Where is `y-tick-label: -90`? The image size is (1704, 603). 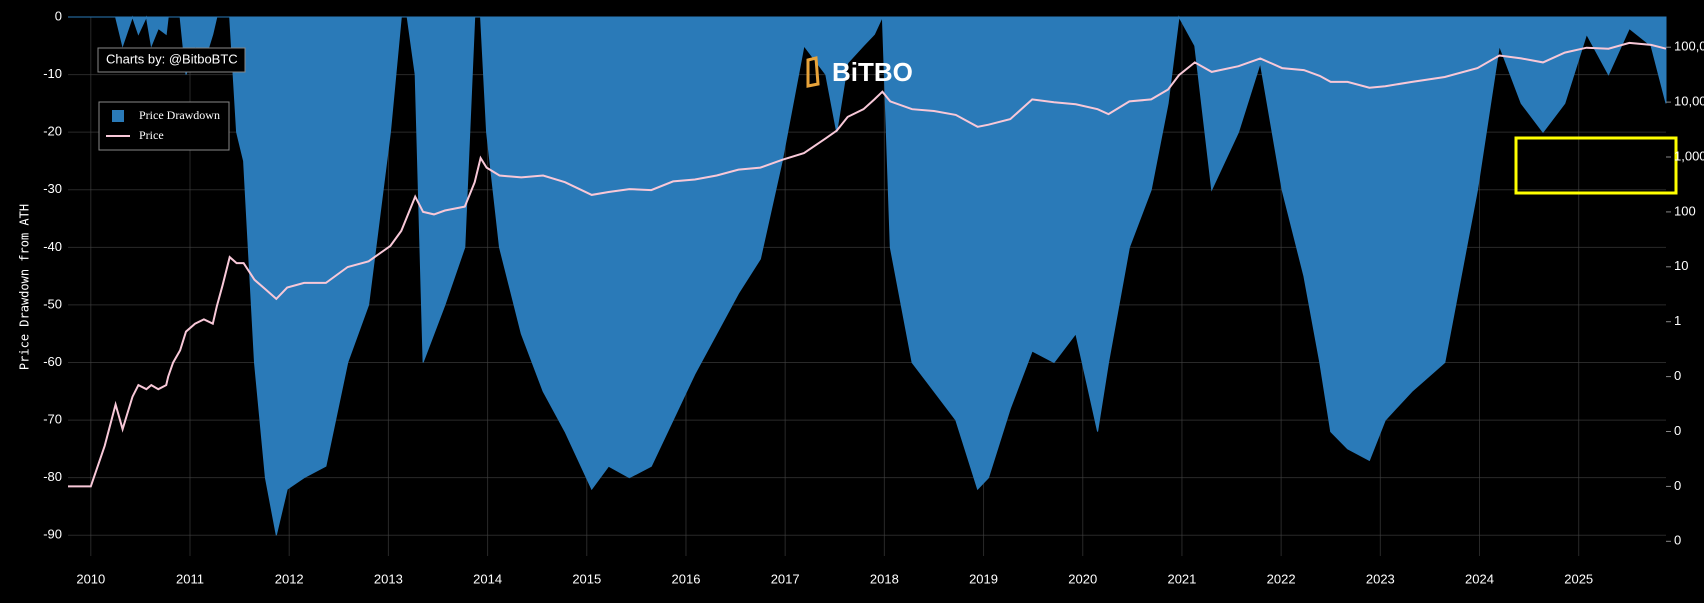 y-tick-label: -90 is located at coordinates (52, 534).